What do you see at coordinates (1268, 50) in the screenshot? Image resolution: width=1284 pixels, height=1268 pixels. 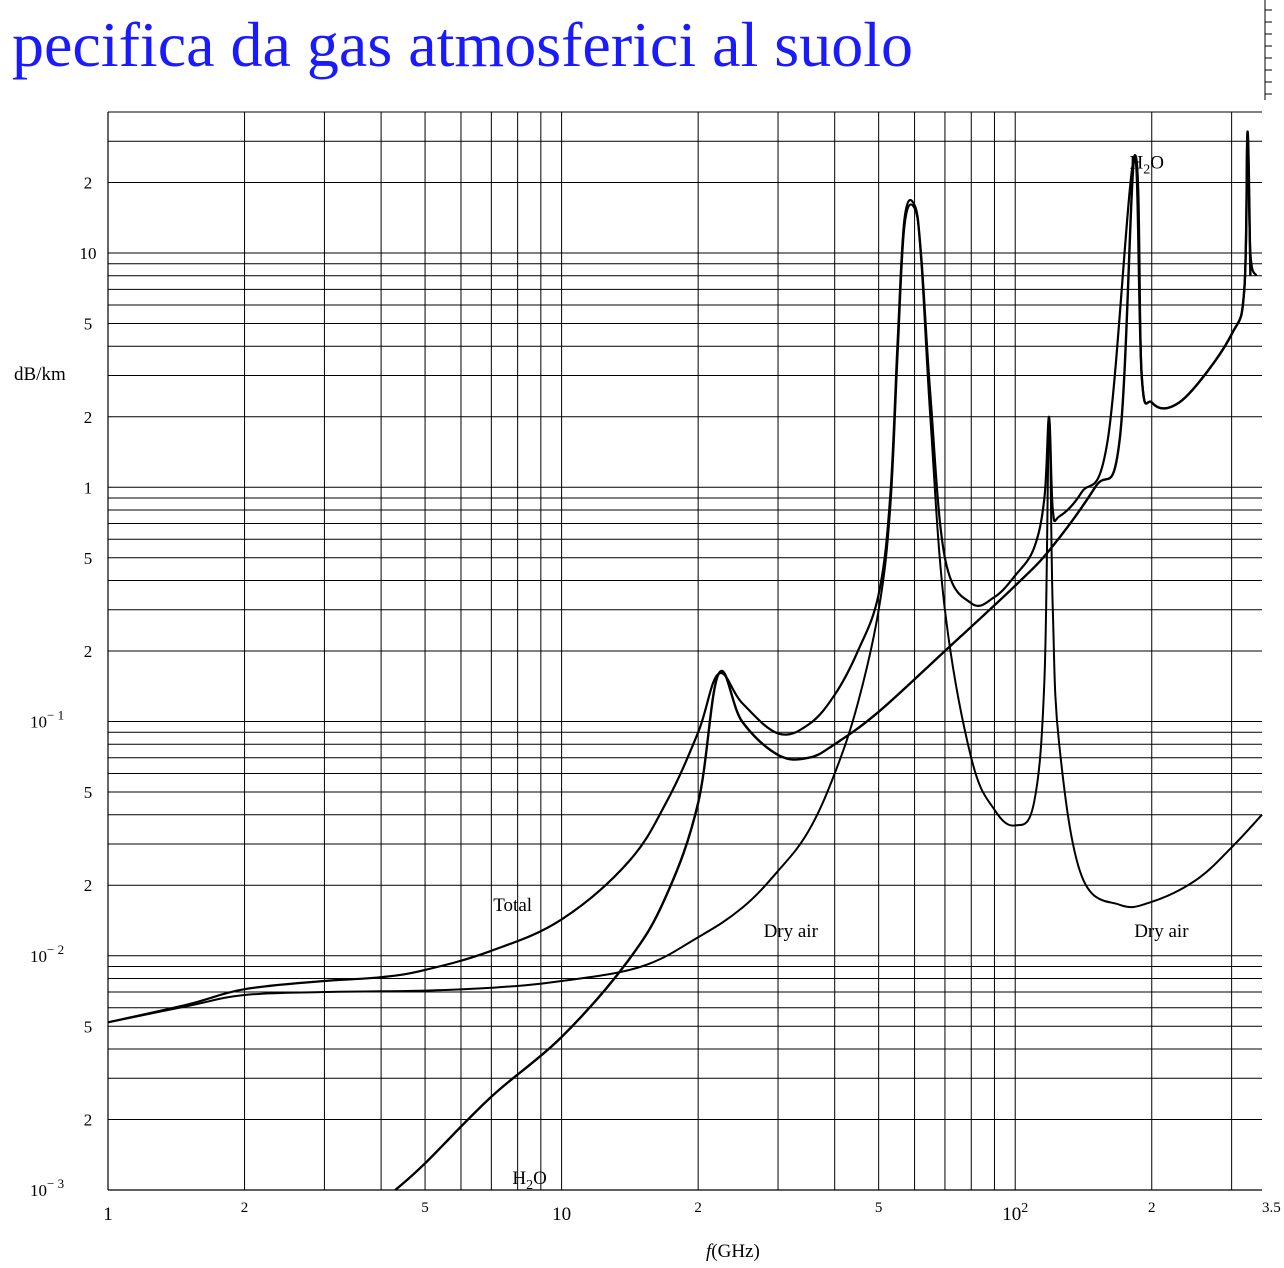 I see `right-edge-ticks` at bounding box center [1268, 50].